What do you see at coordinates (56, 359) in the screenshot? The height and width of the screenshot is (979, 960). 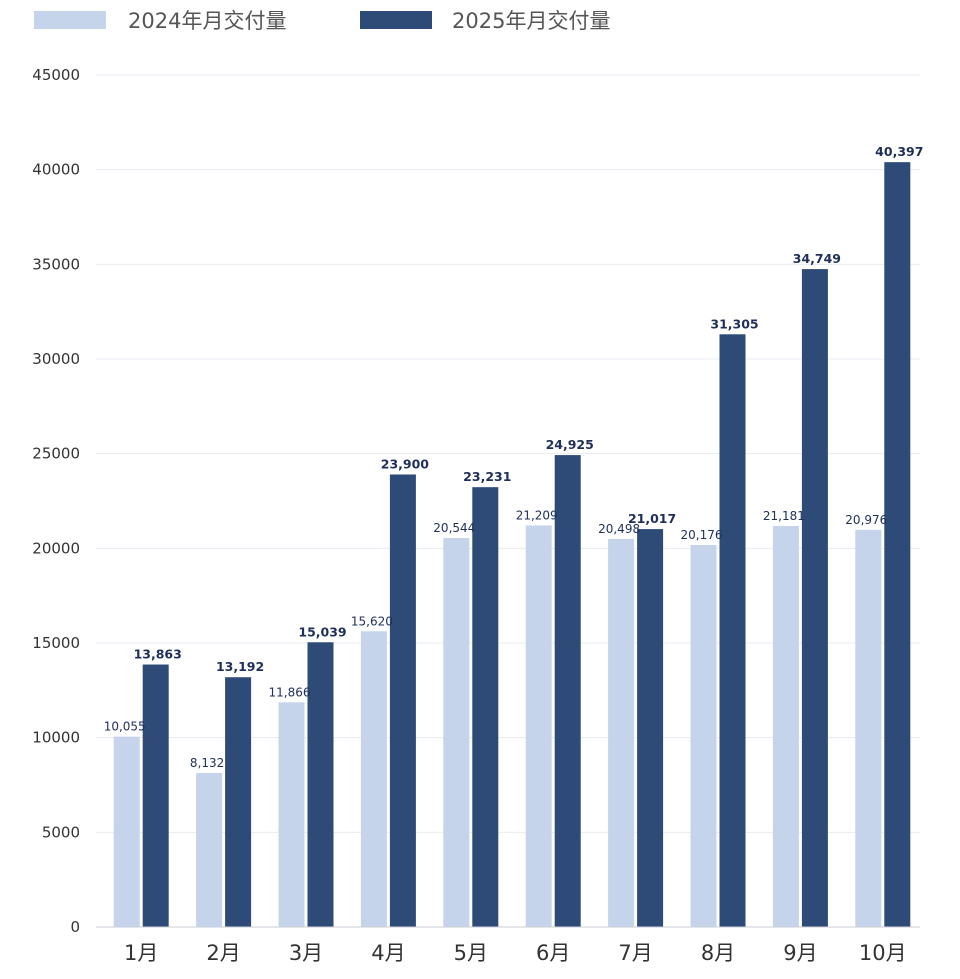 I see `y-tick-label: 30000` at bounding box center [56, 359].